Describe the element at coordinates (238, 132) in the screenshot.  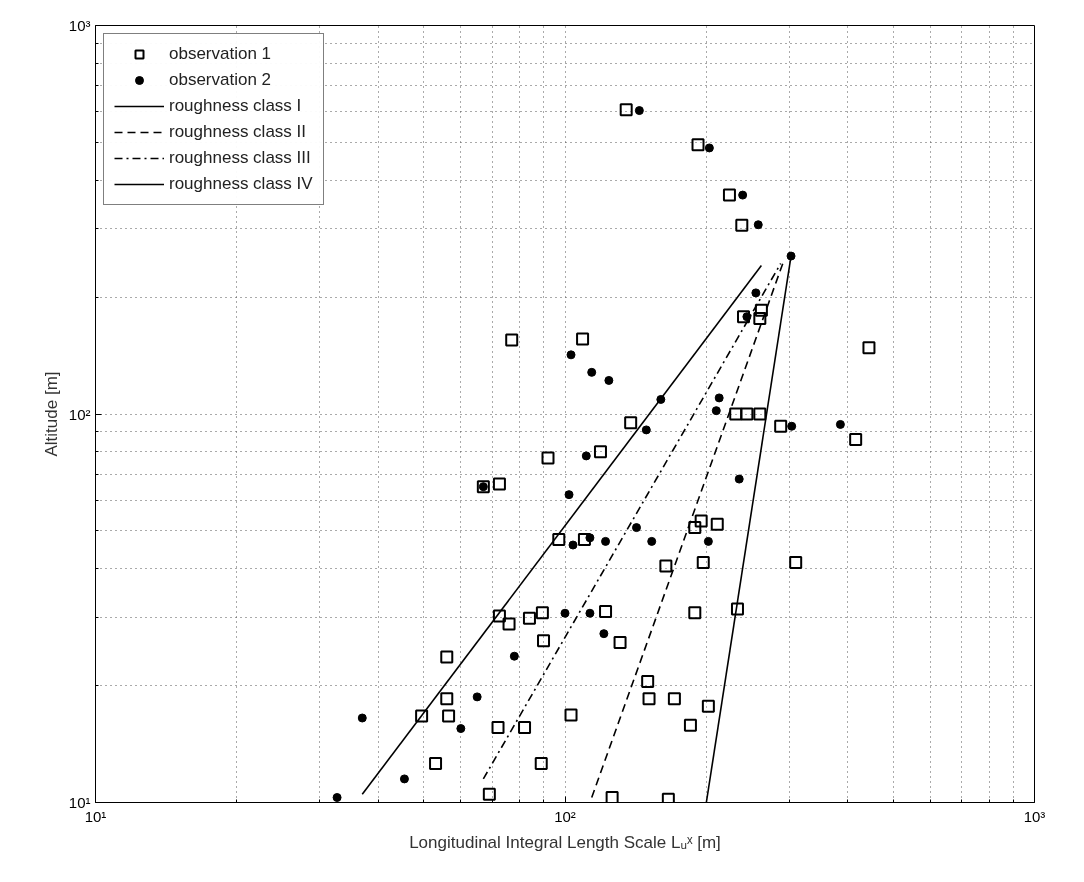
I see `legend-label: roughness class II` at that location.